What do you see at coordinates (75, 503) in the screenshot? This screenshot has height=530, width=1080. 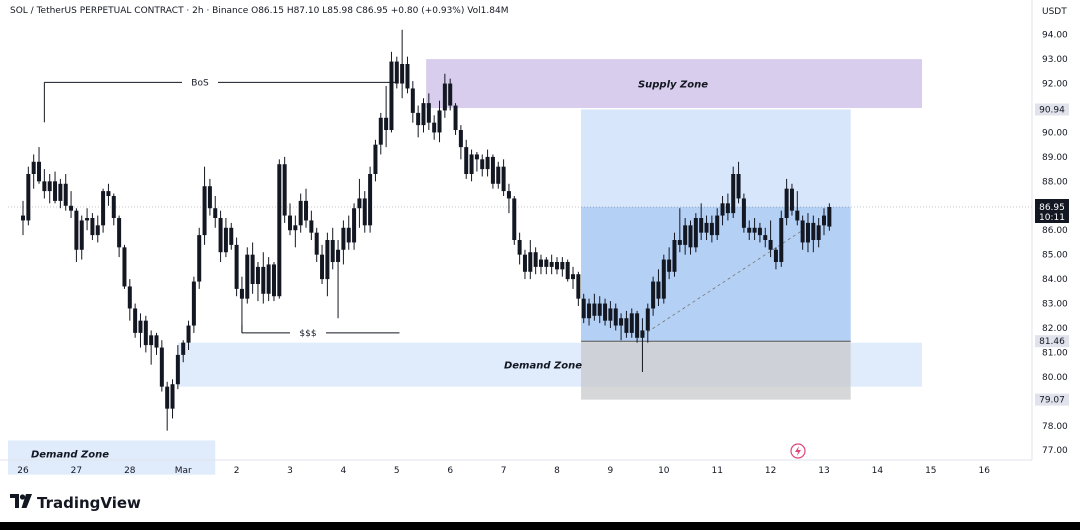 I see `tradingview-brand: TradingView` at bounding box center [75, 503].